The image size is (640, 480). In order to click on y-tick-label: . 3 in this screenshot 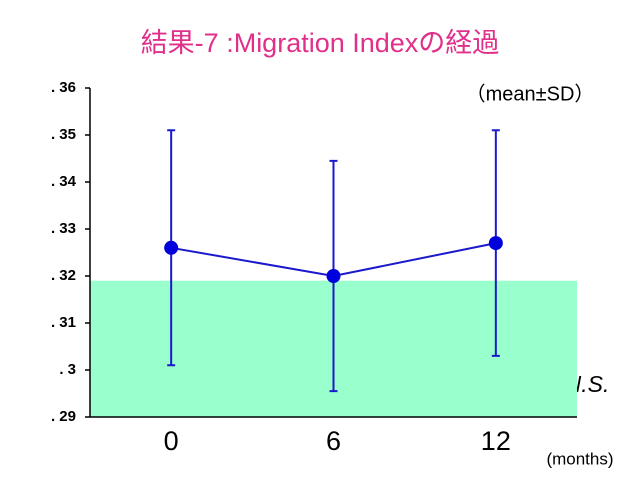, I will do `click(67, 369)`.